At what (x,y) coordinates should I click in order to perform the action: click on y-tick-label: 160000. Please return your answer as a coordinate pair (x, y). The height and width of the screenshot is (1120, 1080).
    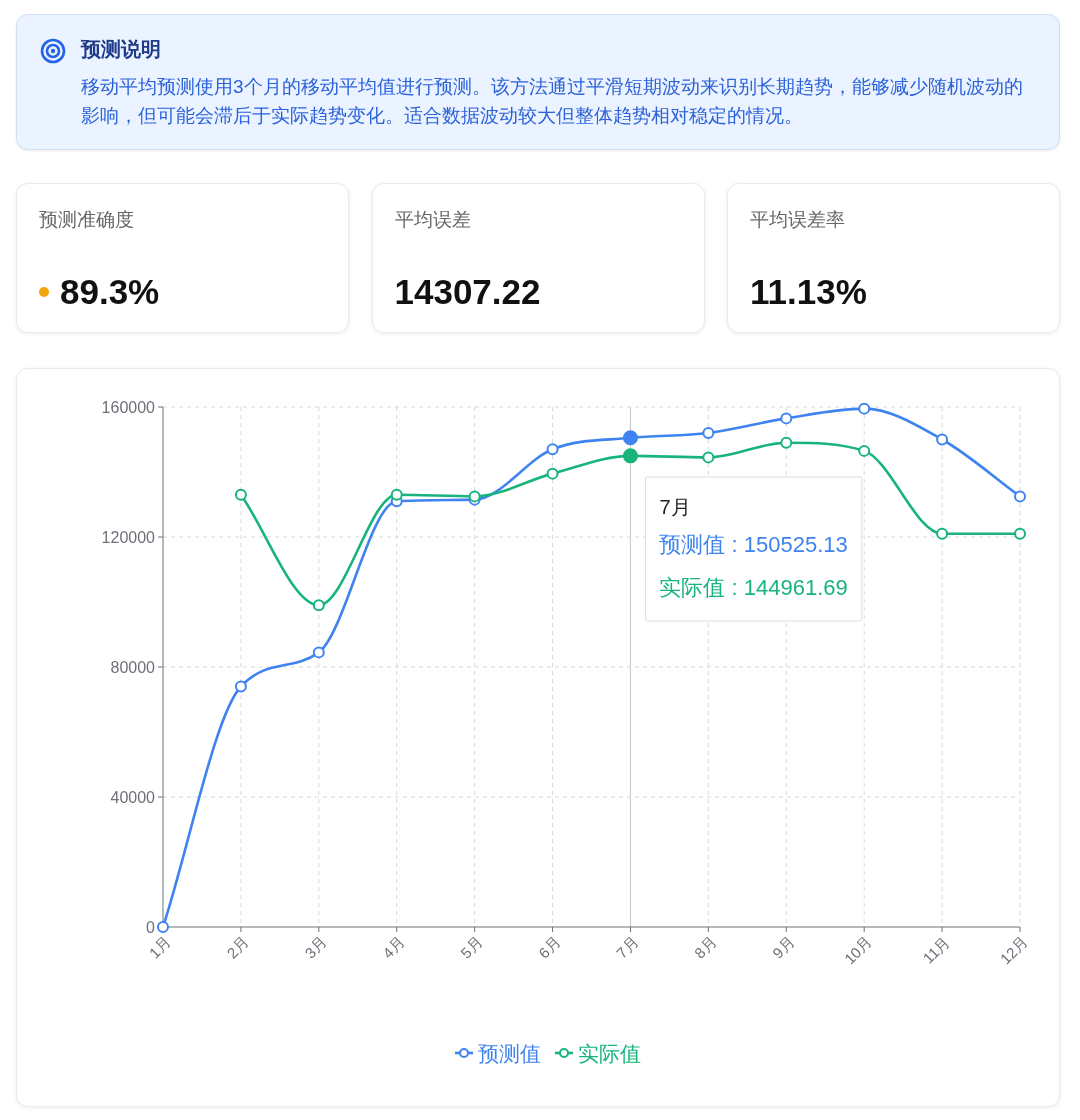
    Looking at the image, I should click on (128, 407).